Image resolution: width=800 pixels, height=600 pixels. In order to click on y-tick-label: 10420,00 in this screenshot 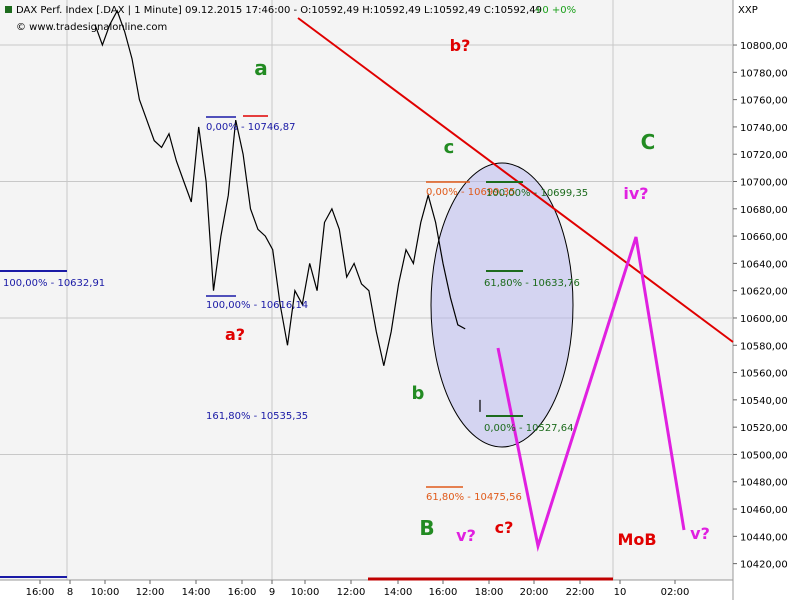, I will do `click(764, 565)`.